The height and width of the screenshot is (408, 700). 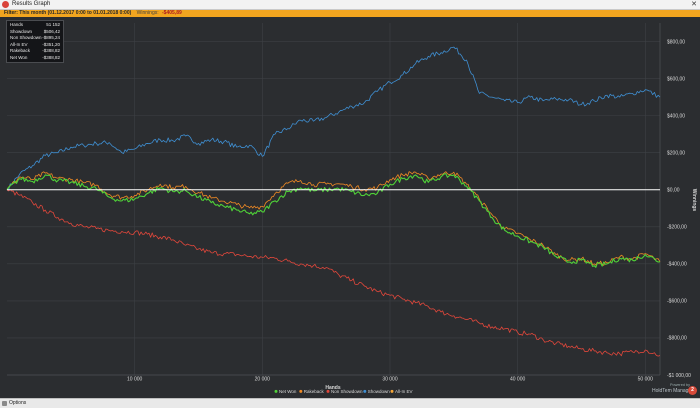 What do you see at coordinates (314, 391) in the screenshot?
I see `legend-label: Rakeback` at bounding box center [314, 391].